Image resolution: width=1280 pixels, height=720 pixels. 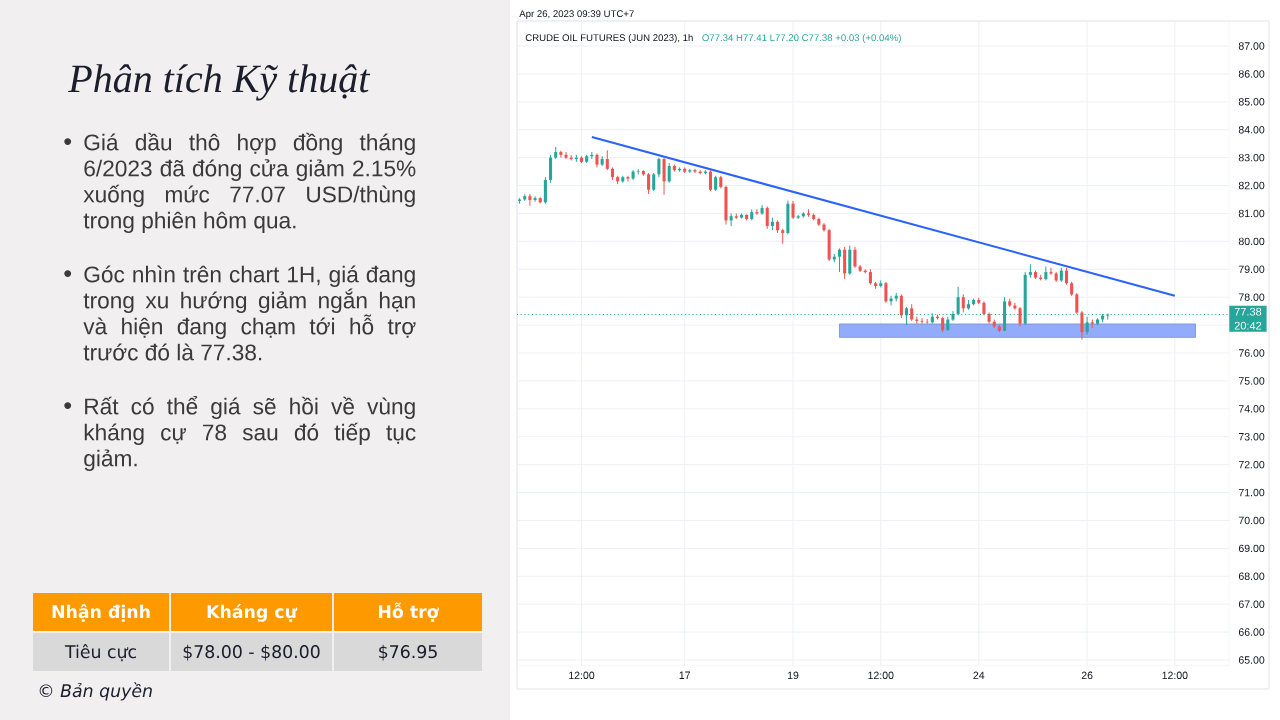 I want to click on text: Apr 26, 2023 09:39 UTC+7, so click(x=576, y=14).